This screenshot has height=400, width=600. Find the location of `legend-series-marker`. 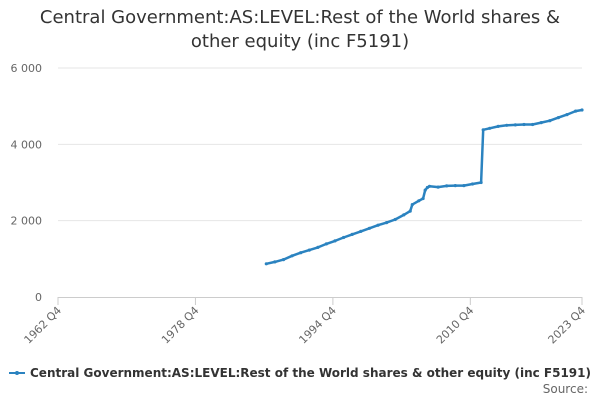

legend-series-marker is located at coordinates (17, 373).